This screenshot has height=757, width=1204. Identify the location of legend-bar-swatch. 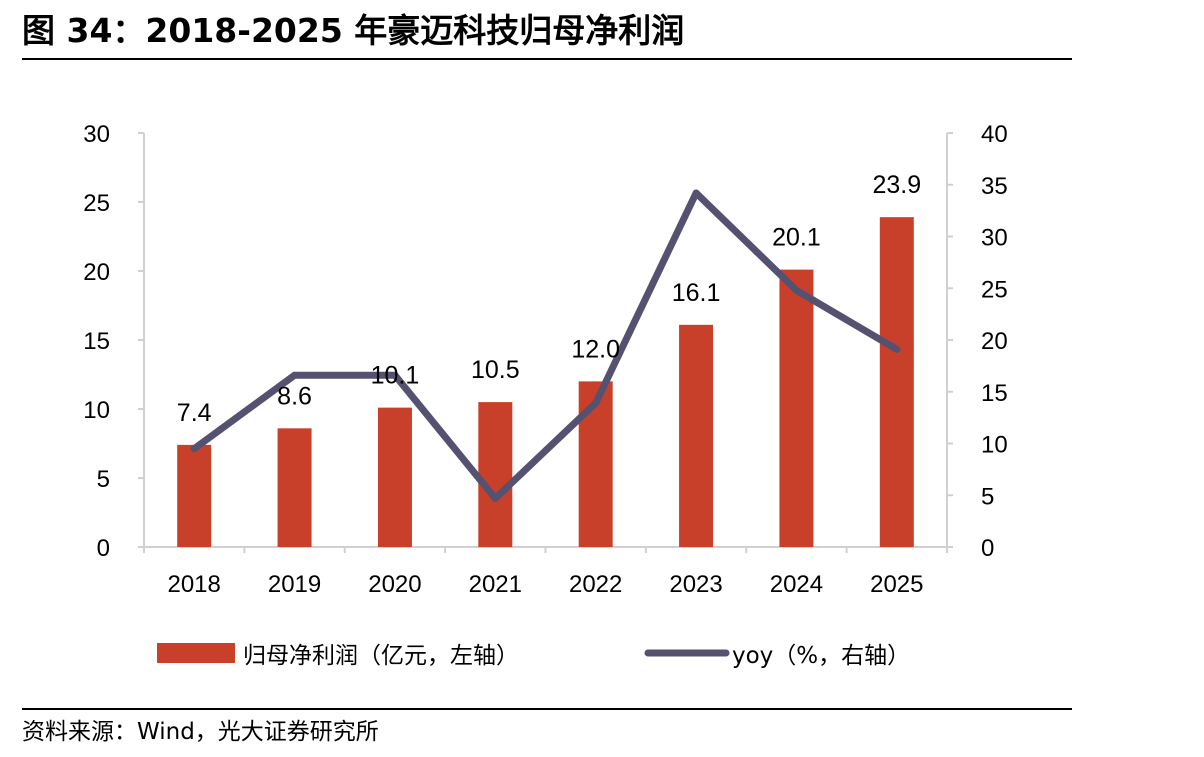
(196, 653).